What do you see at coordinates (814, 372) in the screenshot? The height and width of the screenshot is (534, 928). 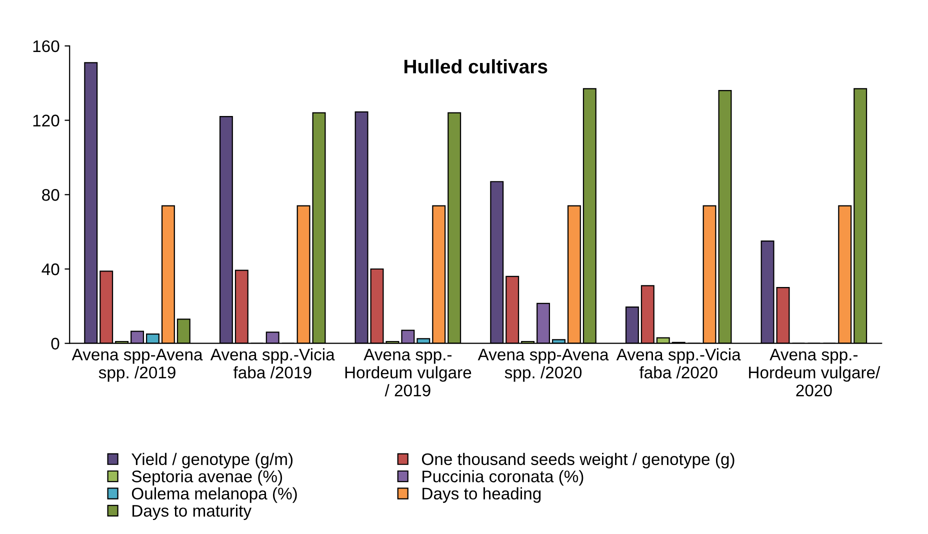 I see `x-tick-label: Avena spp.- Hordeum vulgare/ 2020` at bounding box center [814, 372].